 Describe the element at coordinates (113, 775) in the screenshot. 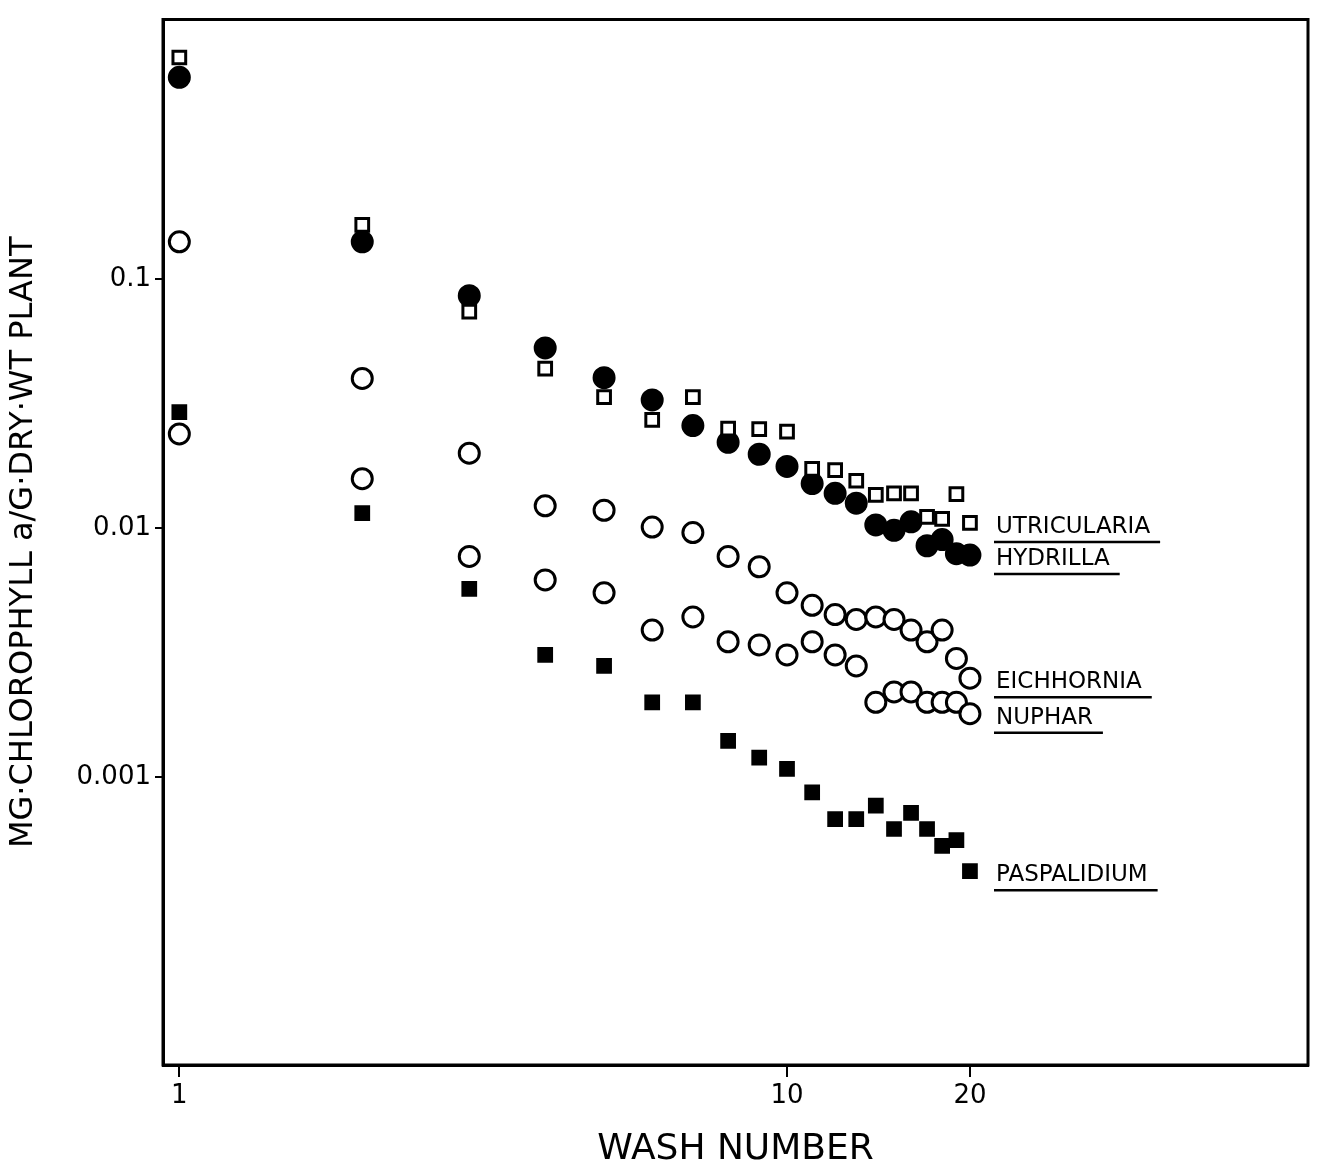

I see `y-tick-label: 0.001` at that location.